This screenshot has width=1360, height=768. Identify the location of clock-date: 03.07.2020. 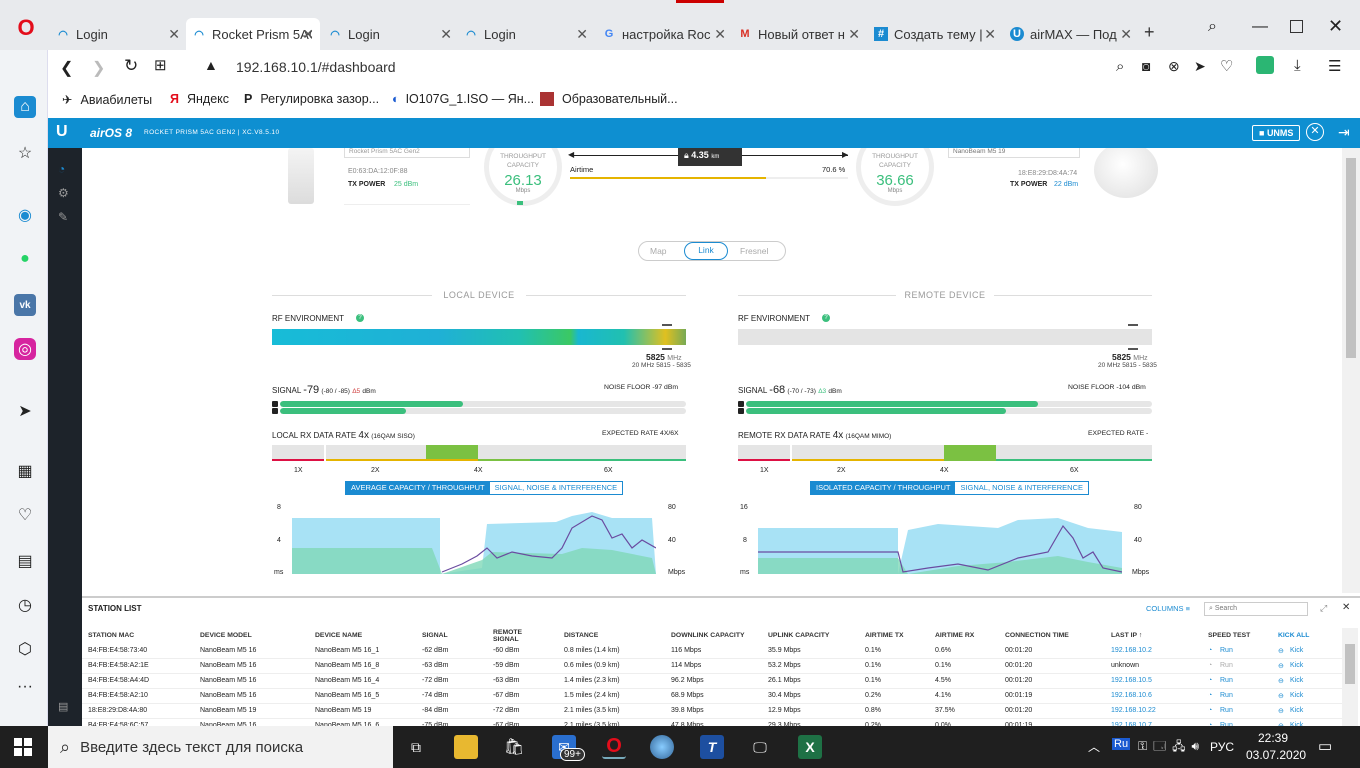
(1276, 755).